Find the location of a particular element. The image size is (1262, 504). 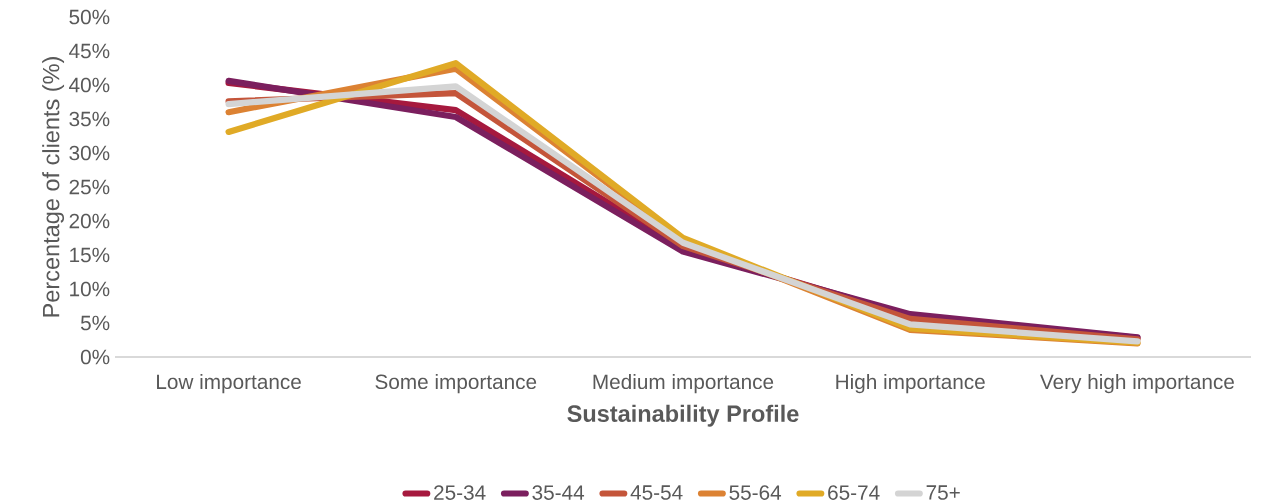

legend-label: 65-74 is located at coordinates (854, 492).